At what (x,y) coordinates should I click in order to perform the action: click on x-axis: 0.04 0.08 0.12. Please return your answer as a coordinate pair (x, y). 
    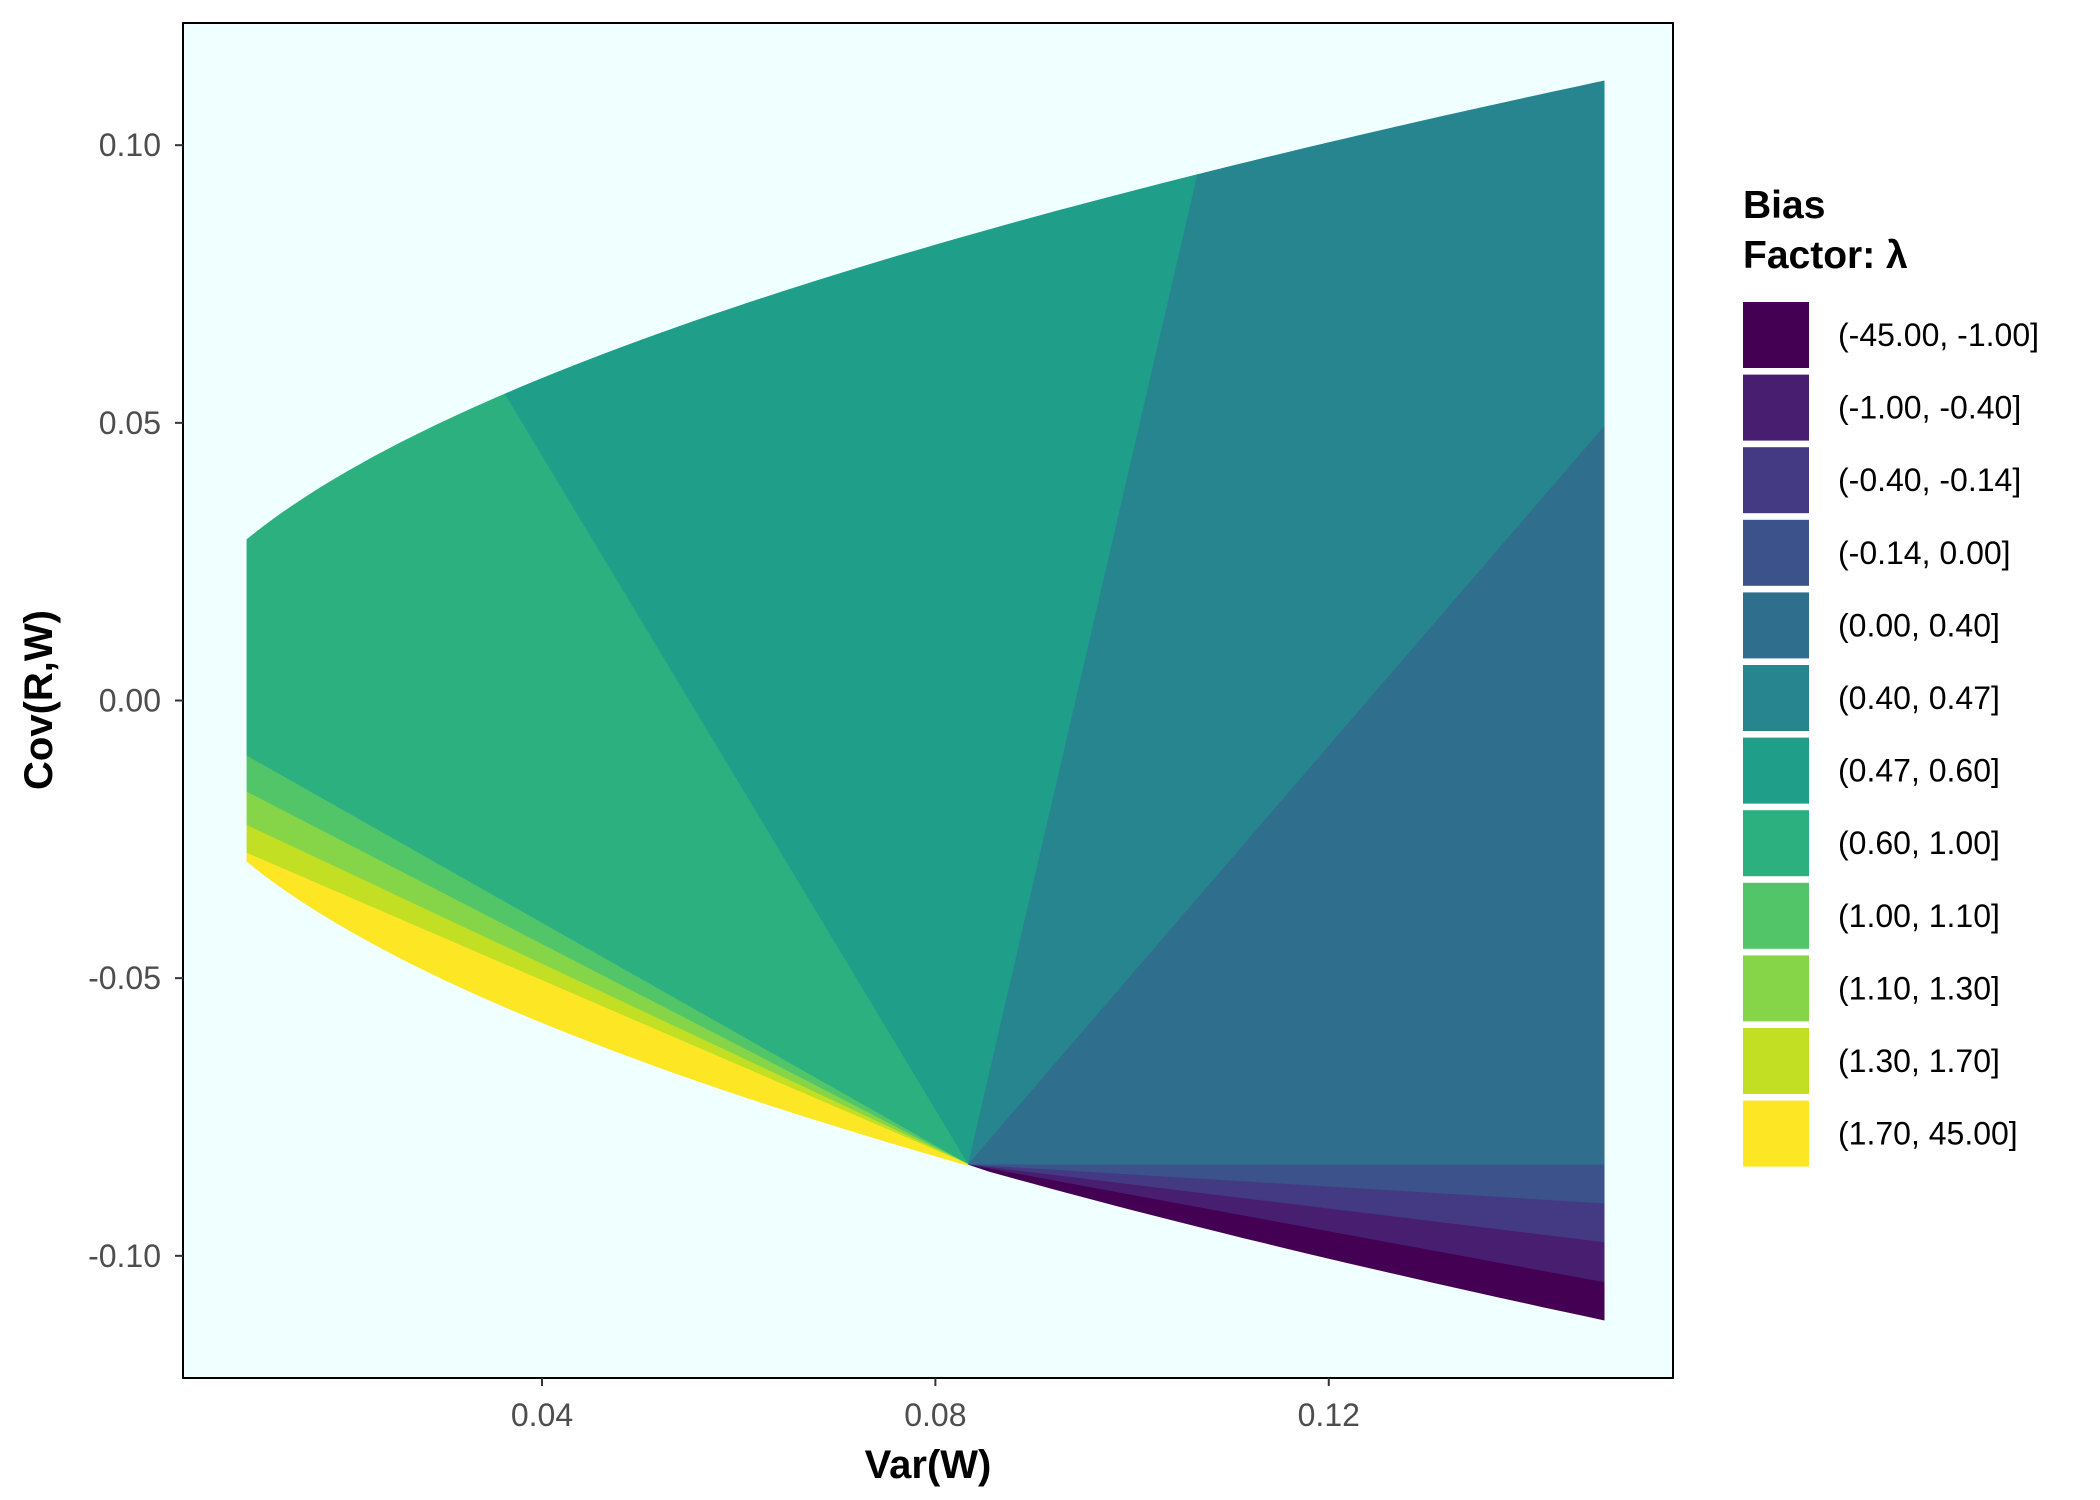
    Looking at the image, I should click on (935, 1405).